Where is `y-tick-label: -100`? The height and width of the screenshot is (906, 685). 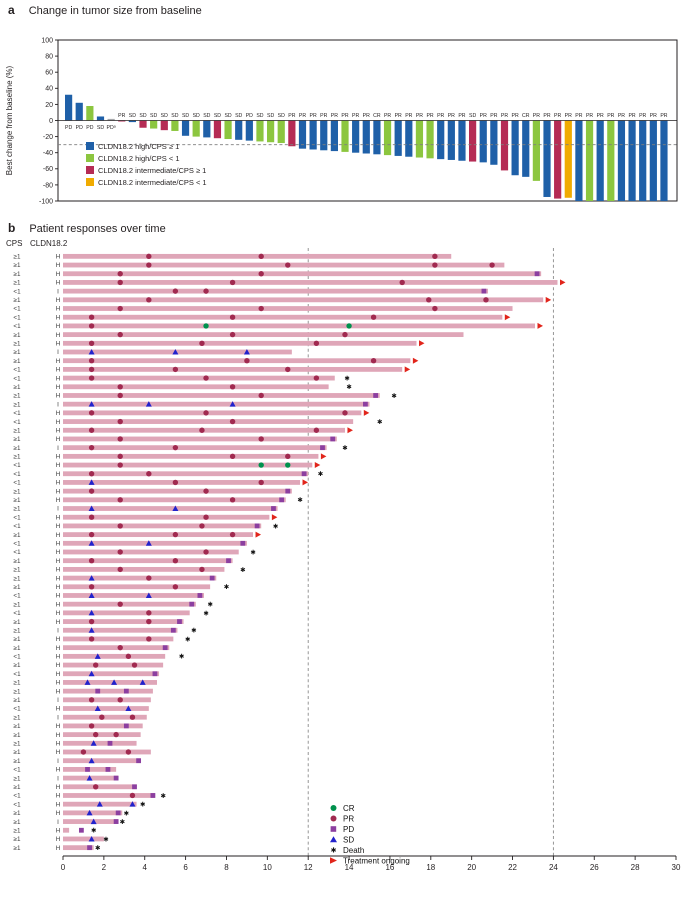 y-tick-label: -100 is located at coordinates (46, 201).